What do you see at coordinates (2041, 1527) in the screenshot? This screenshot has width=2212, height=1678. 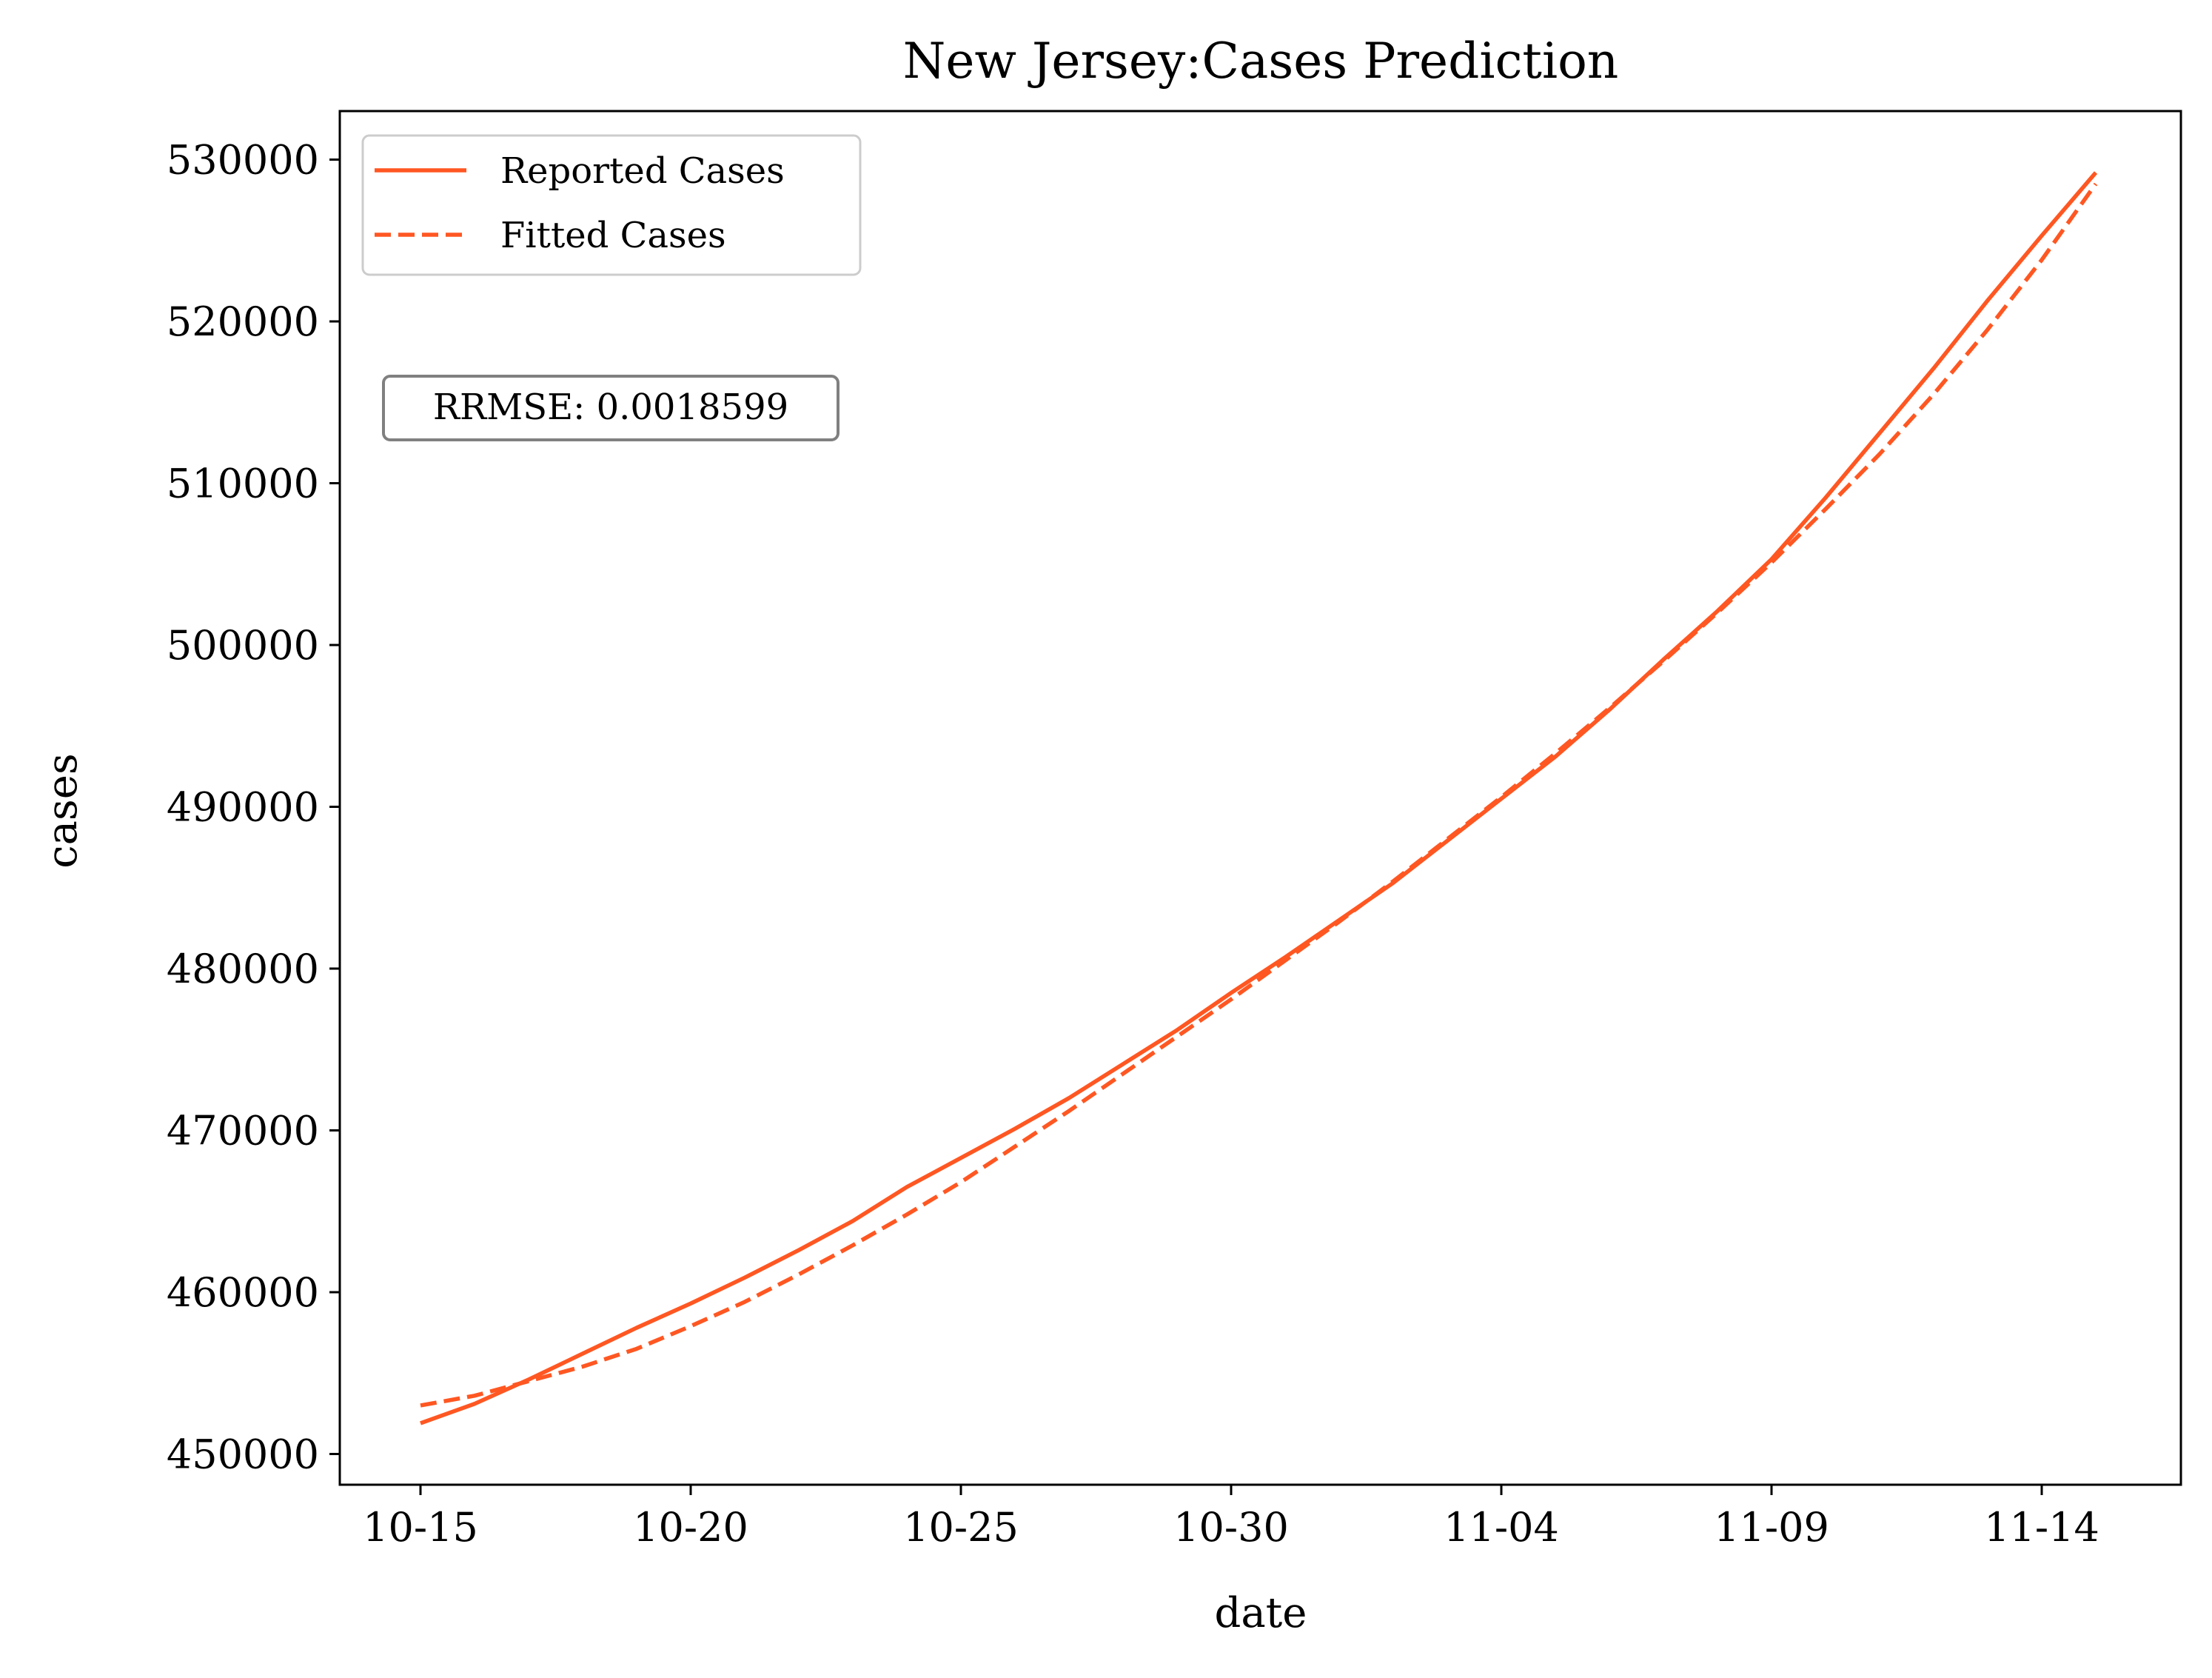 I see `x-tick-label: 11-14` at bounding box center [2041, 1527].